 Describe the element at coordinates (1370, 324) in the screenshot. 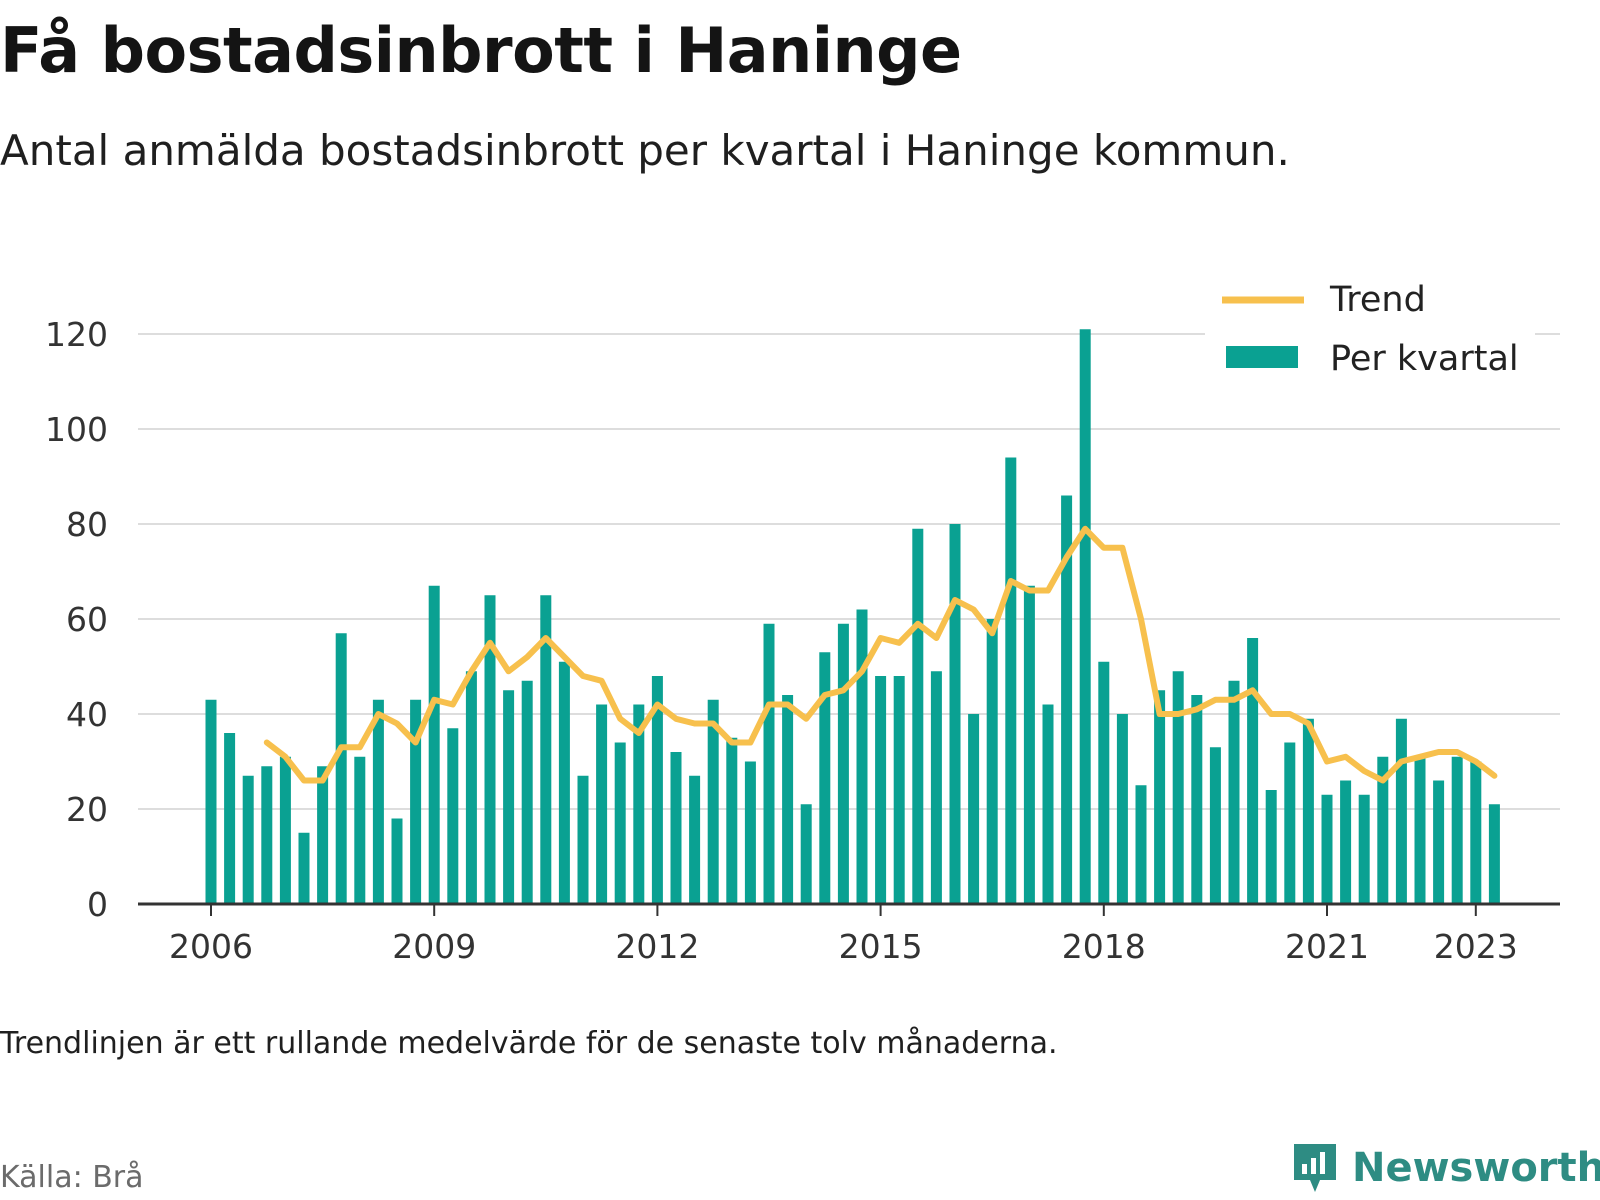

I see `legend: Trend Per kvartal` at that location.